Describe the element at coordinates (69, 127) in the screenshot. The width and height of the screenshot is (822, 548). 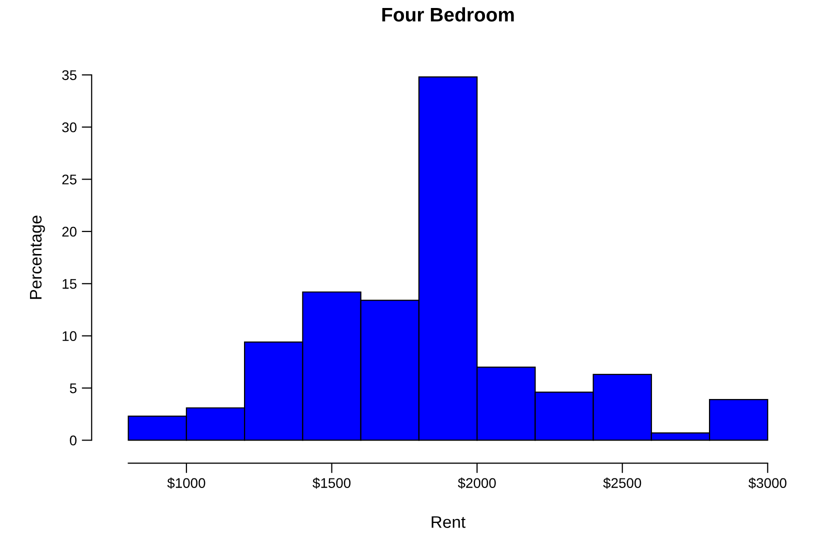
I see `y-tick-label: 30` at that location.